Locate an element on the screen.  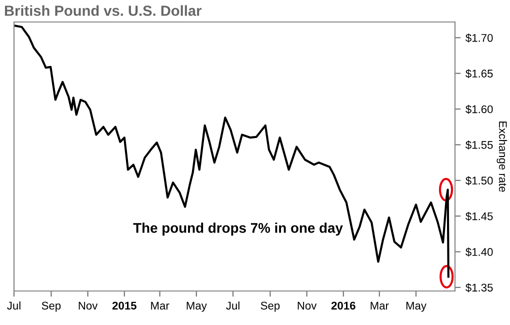
y-tick-label: $1.65 is located at coordinates (479, 73).